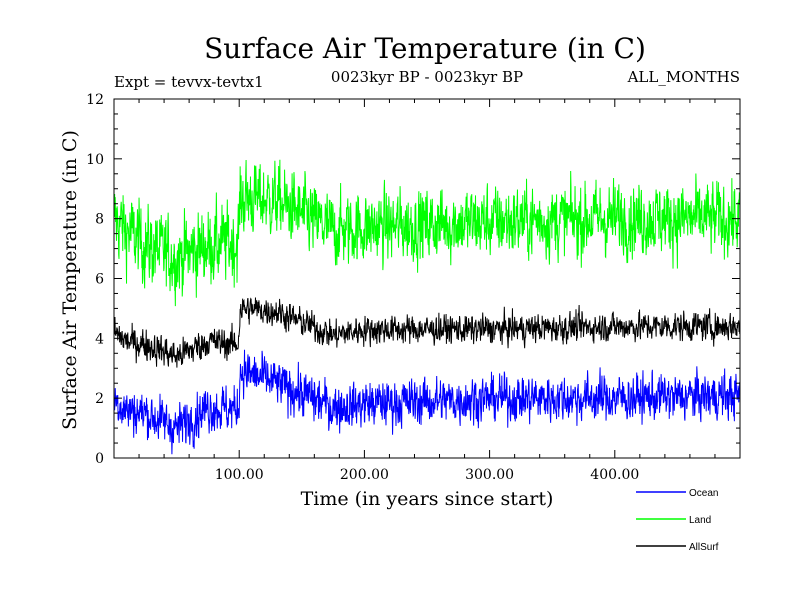  I want to click on legend-label-land: Land, so click(700, 520).